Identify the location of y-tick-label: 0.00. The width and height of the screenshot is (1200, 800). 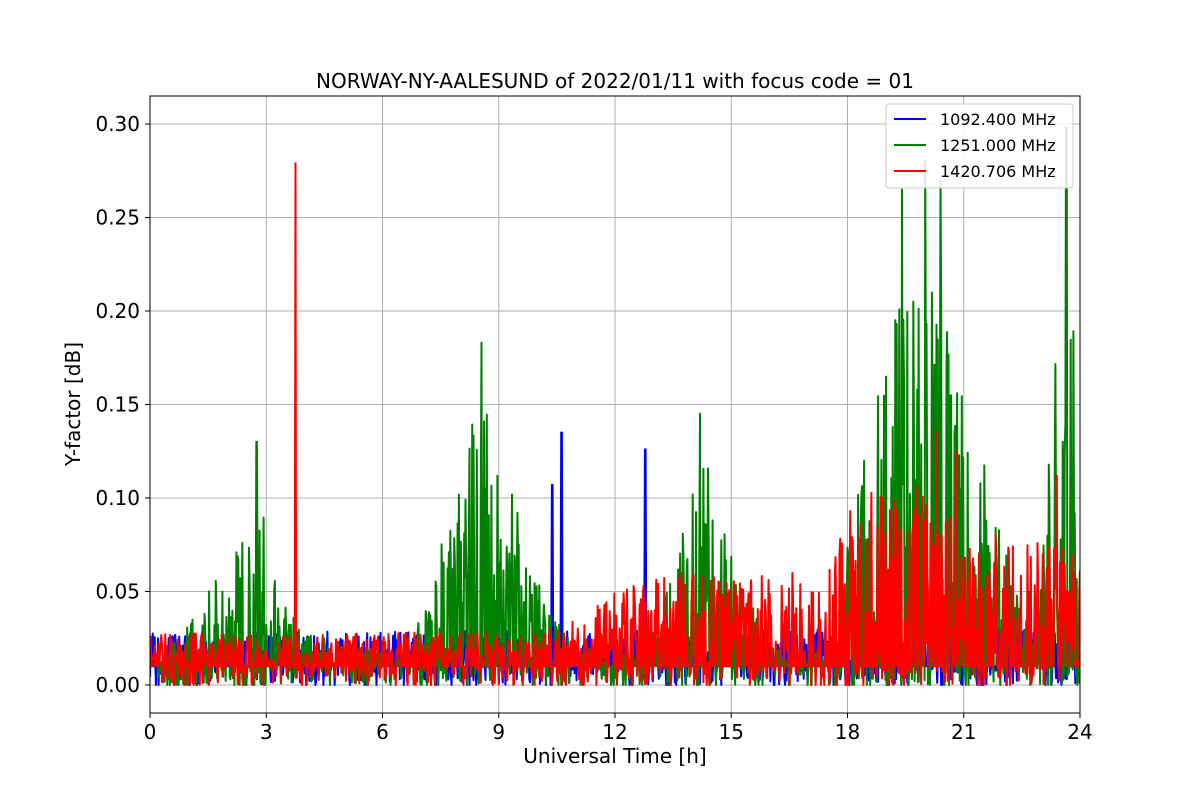
(117, 685).